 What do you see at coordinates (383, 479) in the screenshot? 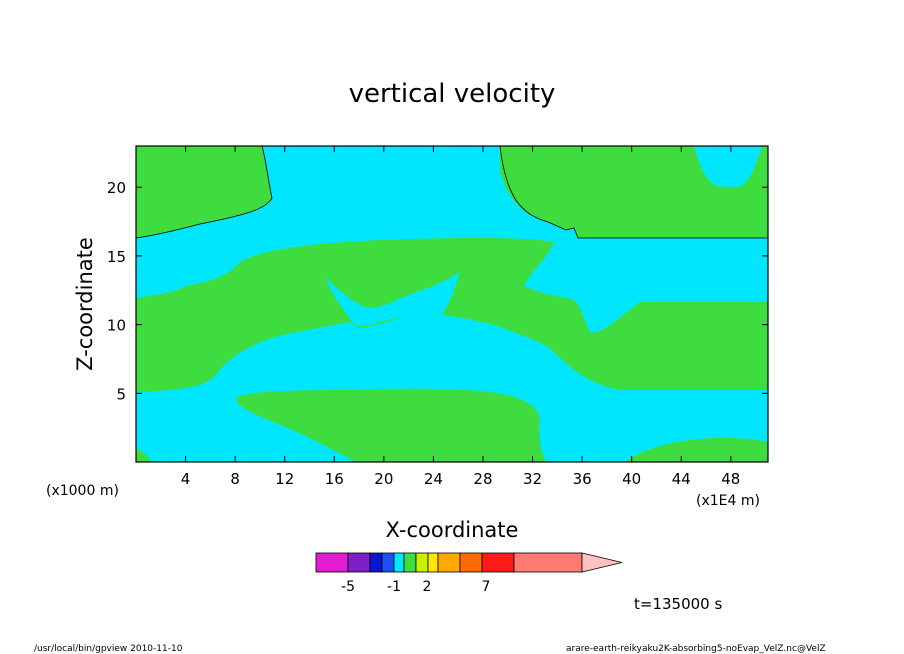
I see `x-tick-label: 20` at bounding box center [383, 479].